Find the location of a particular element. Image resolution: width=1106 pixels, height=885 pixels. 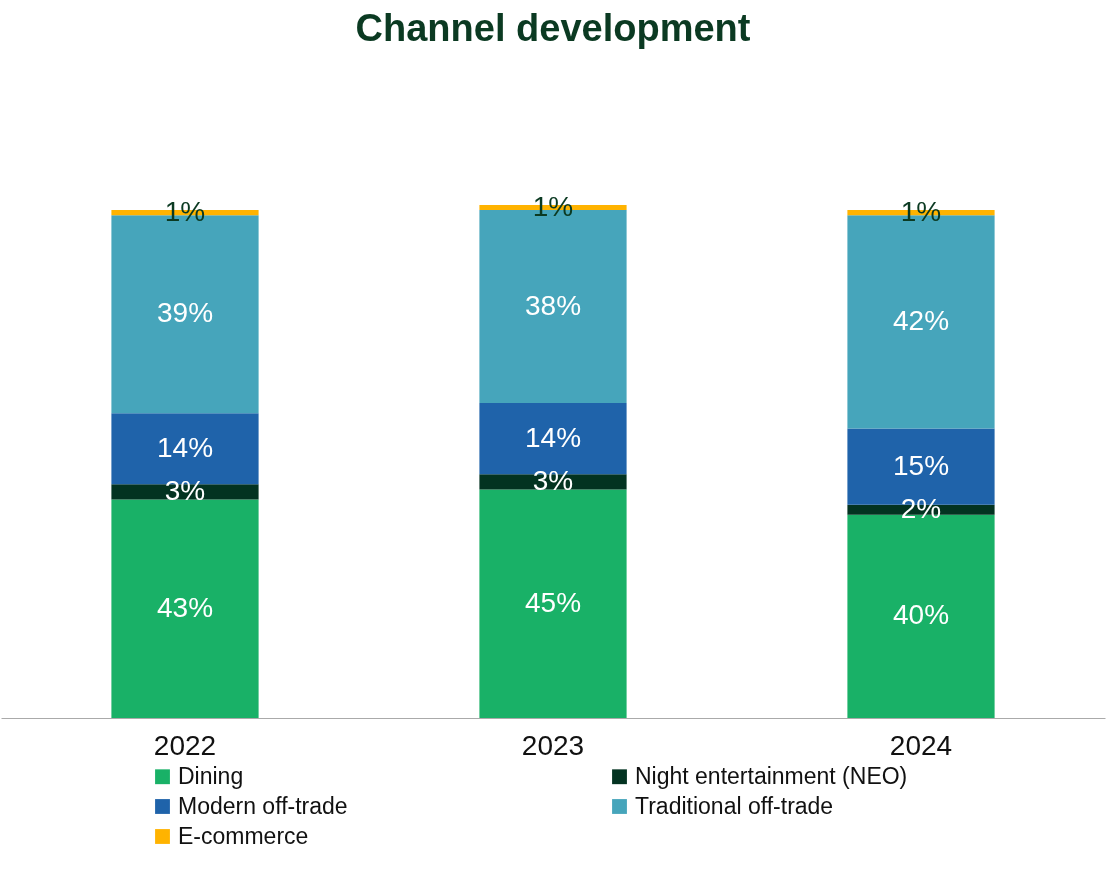

data-label: 45% is located at coordinates (553, 602).